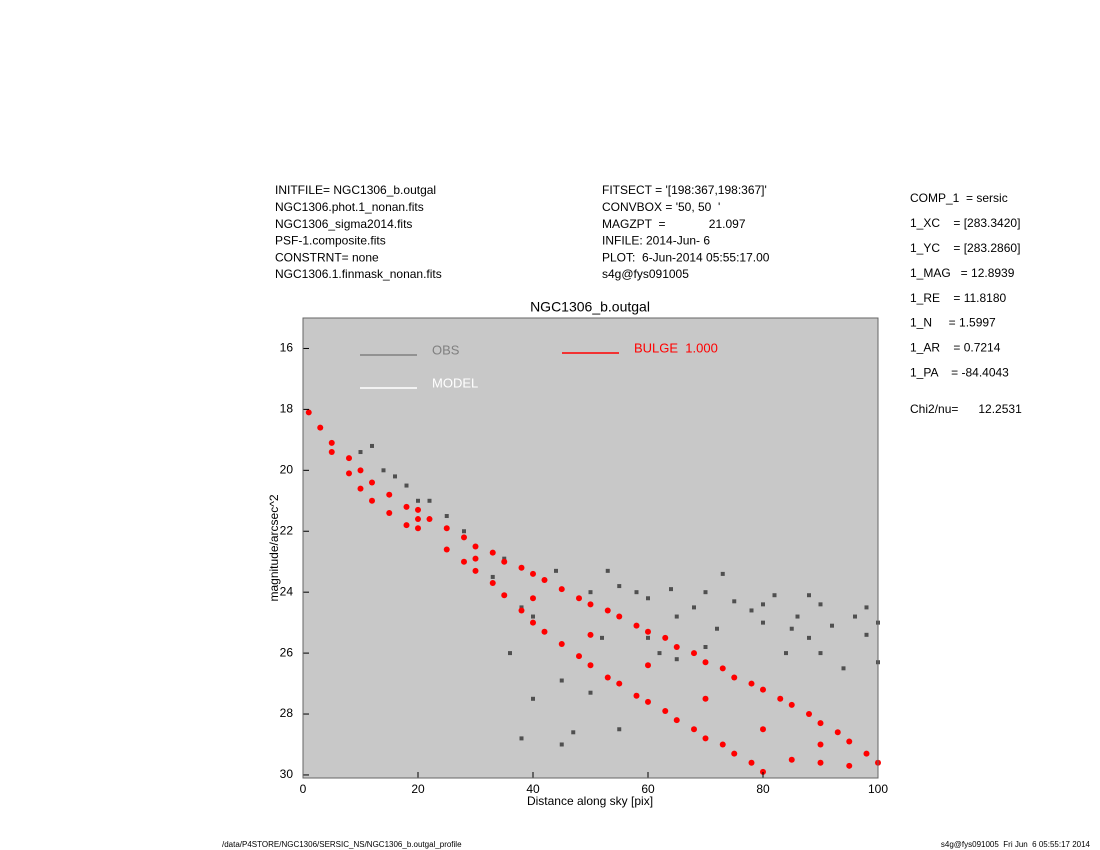  Describe the element at coordinates (287, 774) in the screenshot. I see `y-tick-label: 30` at that location.